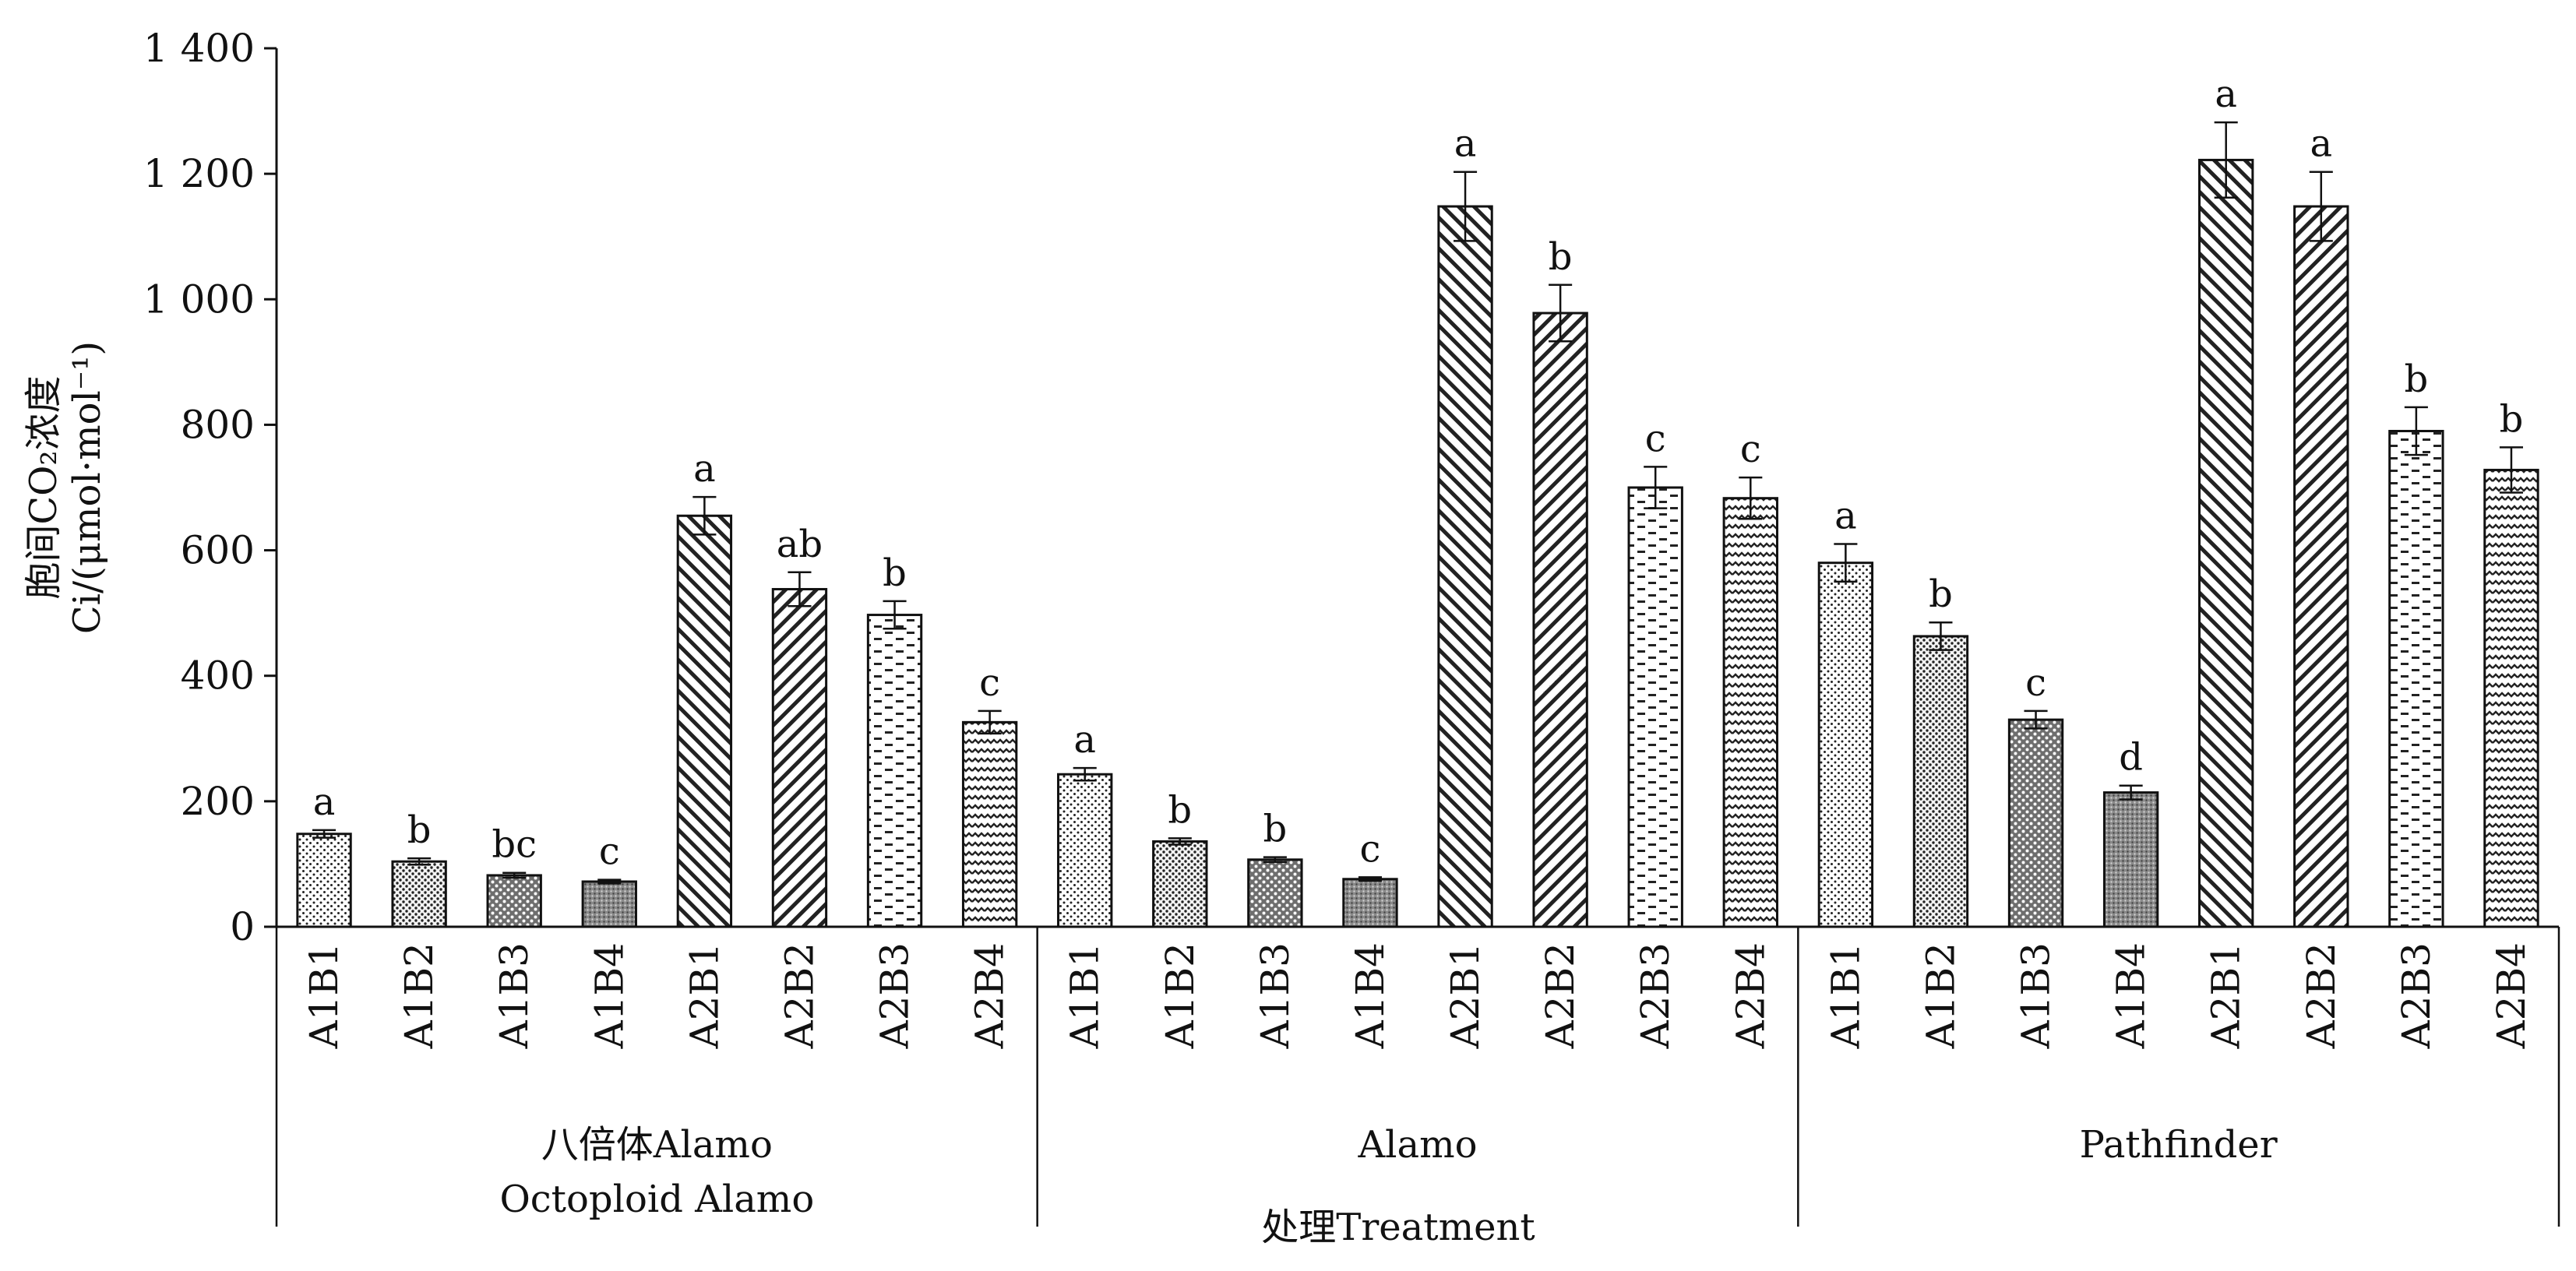 The width and height of the screenshot is (2576, 1271). I want to click on y-tick-label: 1 000, so click(199, 299).